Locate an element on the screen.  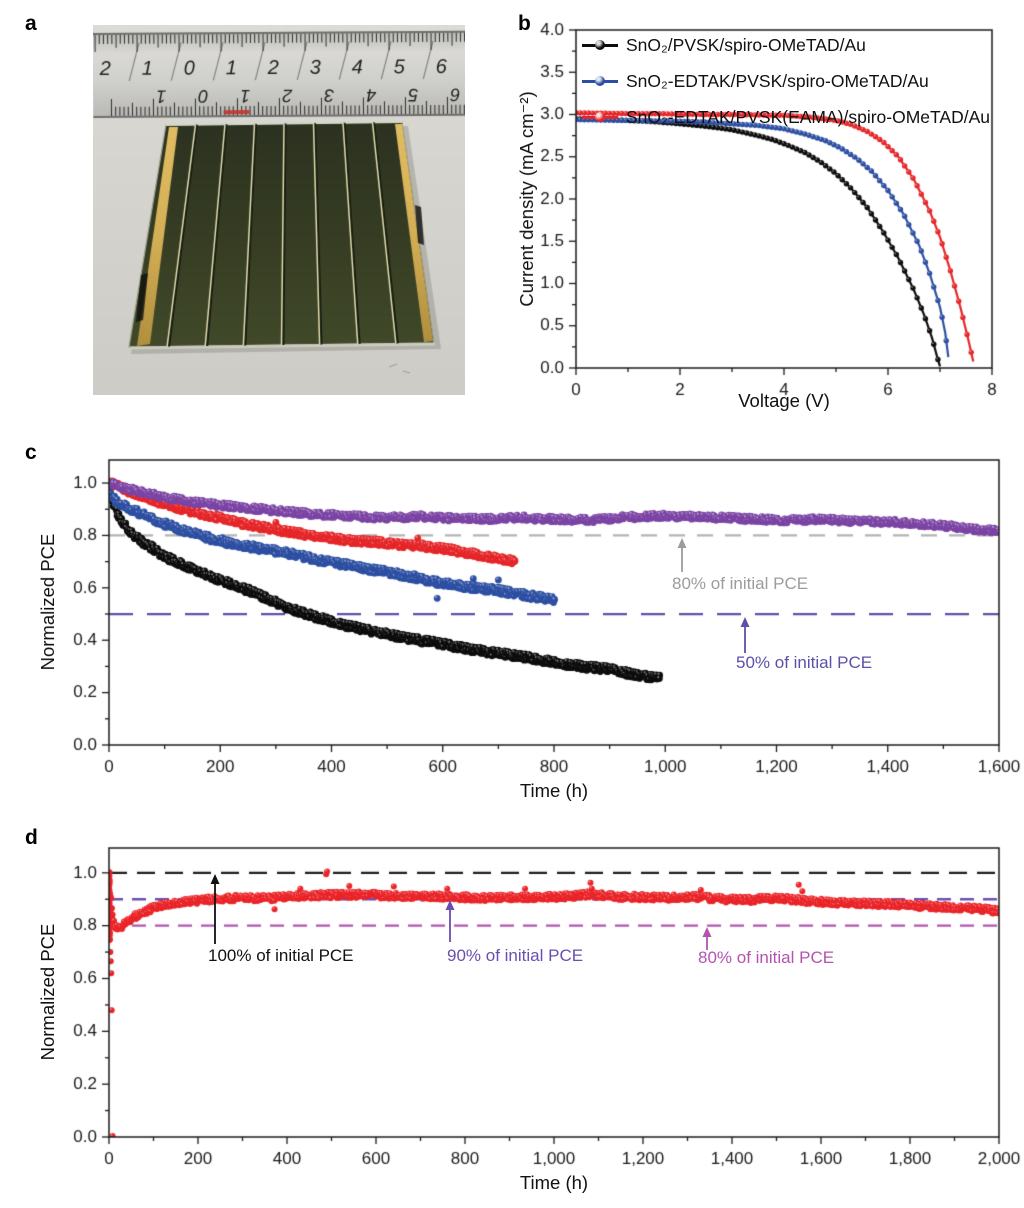
legend-item-edtak: SnO₂-EDTAK/PVSK/spiro-OMeTAD/Au is located at coordinates (786, 81).